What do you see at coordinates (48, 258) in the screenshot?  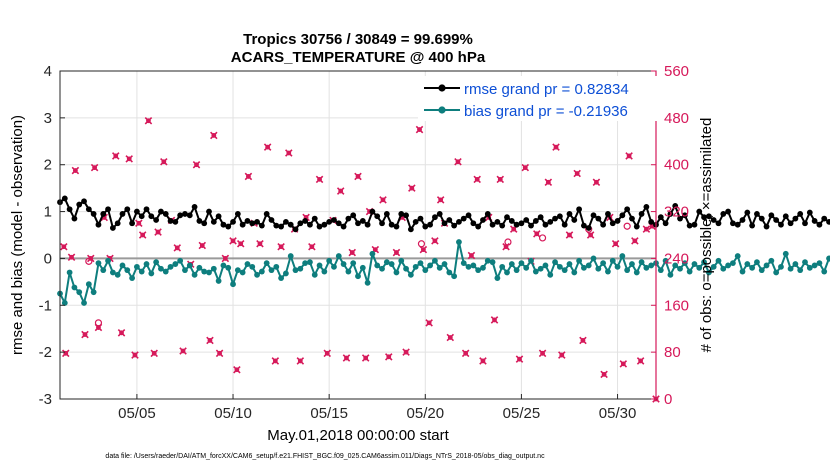 I see `y-tick-label-left: 0` at bounding box center [48, 258].